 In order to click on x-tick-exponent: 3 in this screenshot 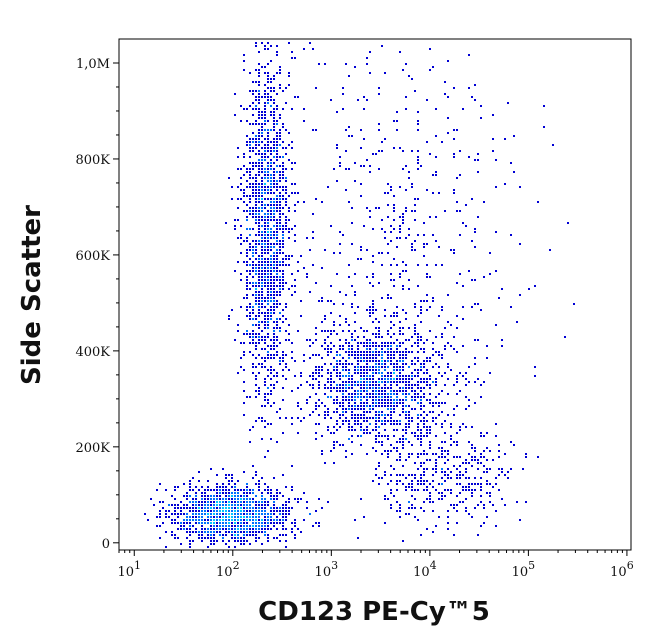, I will do `click(334, 565)`.